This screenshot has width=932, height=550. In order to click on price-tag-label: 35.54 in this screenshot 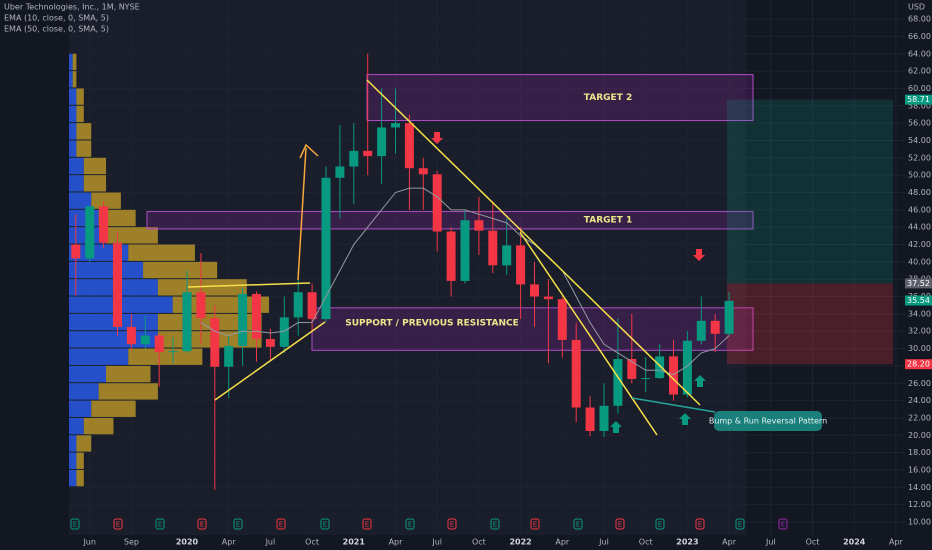, I will do `click(918, 300)`.